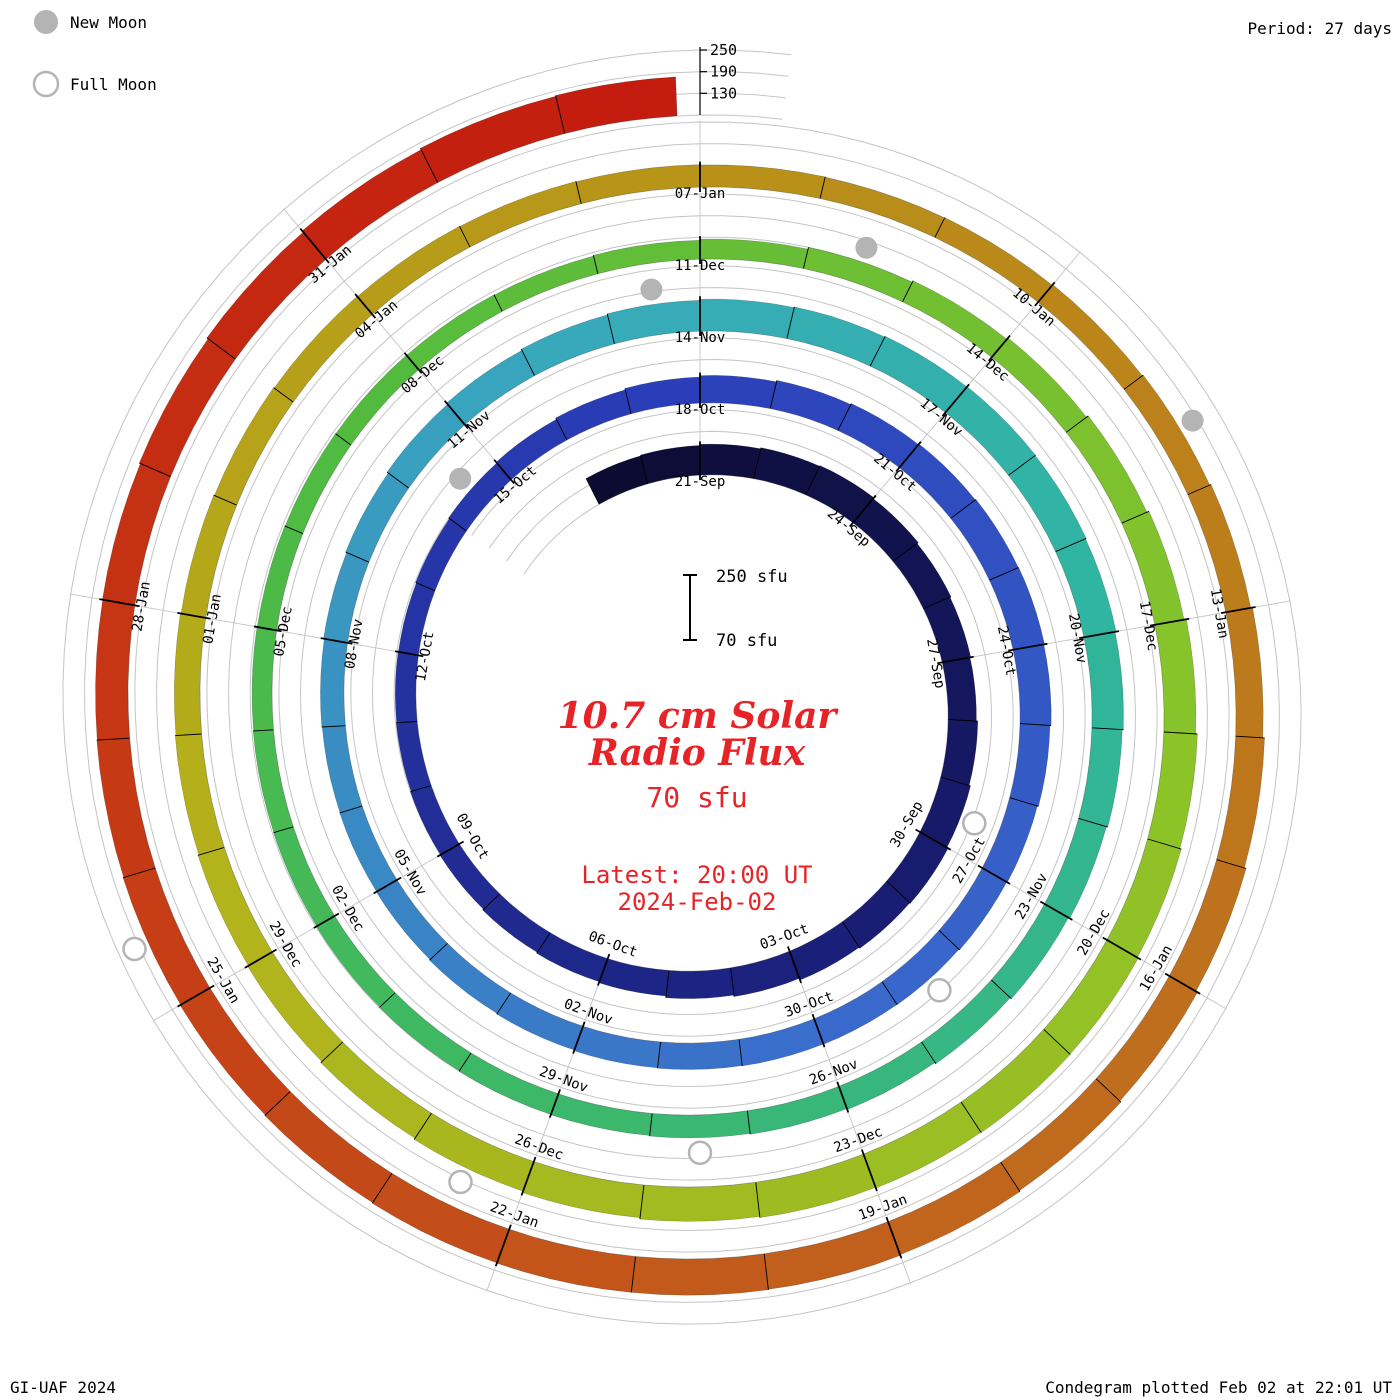  Describe the element at coordinates (700, 482) in the screenshot. I see `date-label: 21-Sep` at that location.